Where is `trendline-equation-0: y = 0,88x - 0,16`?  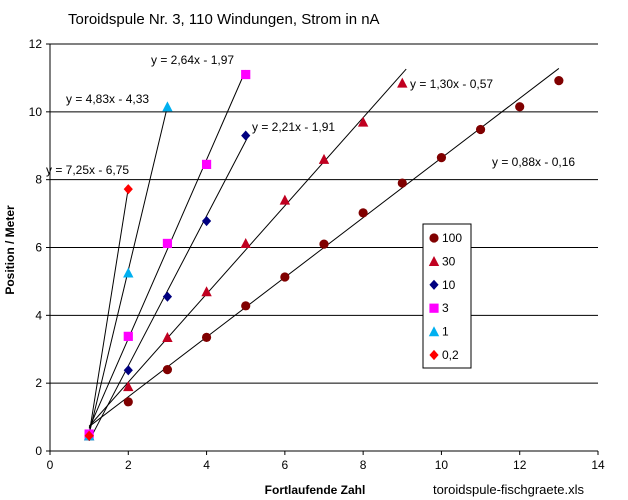 trendline-equation-0: y = 0,88x - 0,16 is located at coordinates (533, 162).